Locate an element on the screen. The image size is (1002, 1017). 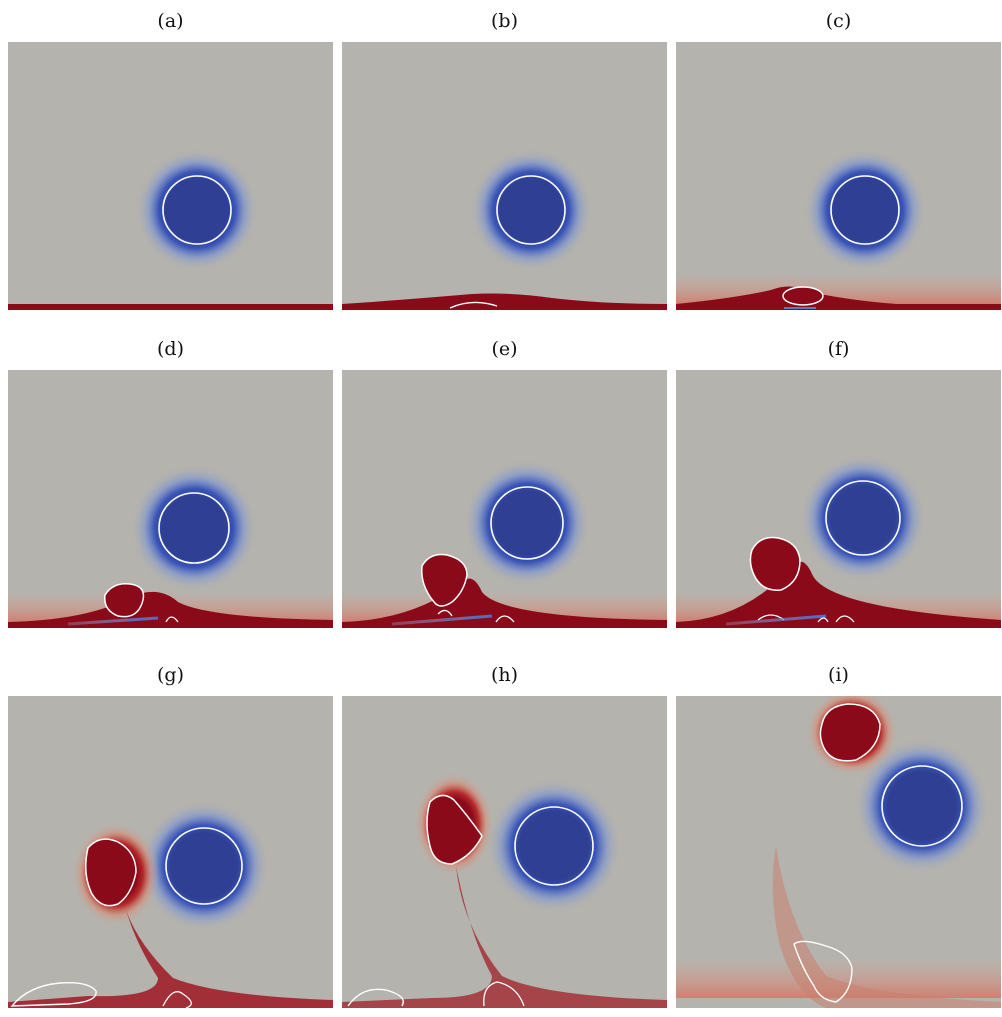
panel-label: (e) is located at coordinates (504, 349).